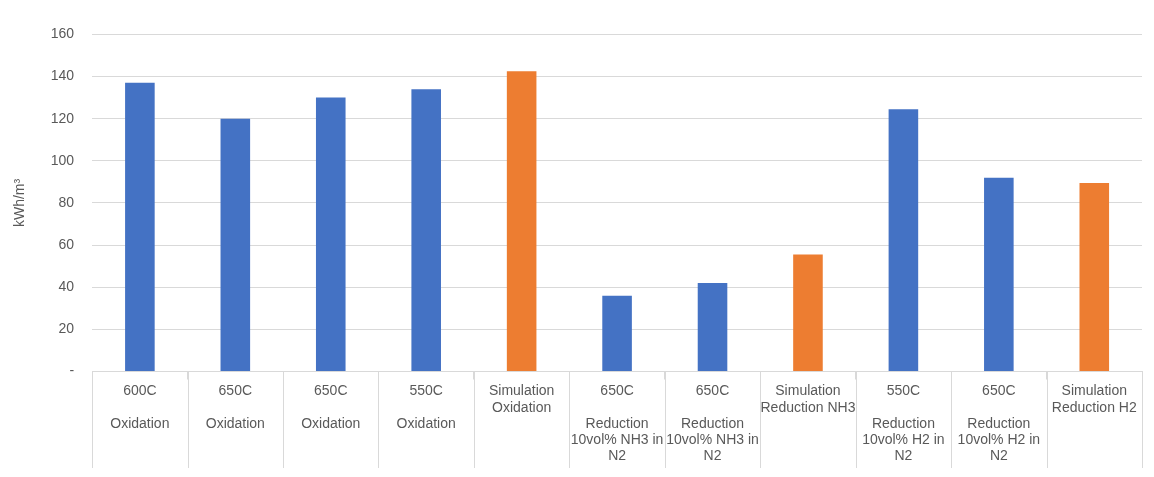 Image resolution: width=1154 pixels, height=477 pixels. I want to click on y-tick-label: 20, so click(66, 328).